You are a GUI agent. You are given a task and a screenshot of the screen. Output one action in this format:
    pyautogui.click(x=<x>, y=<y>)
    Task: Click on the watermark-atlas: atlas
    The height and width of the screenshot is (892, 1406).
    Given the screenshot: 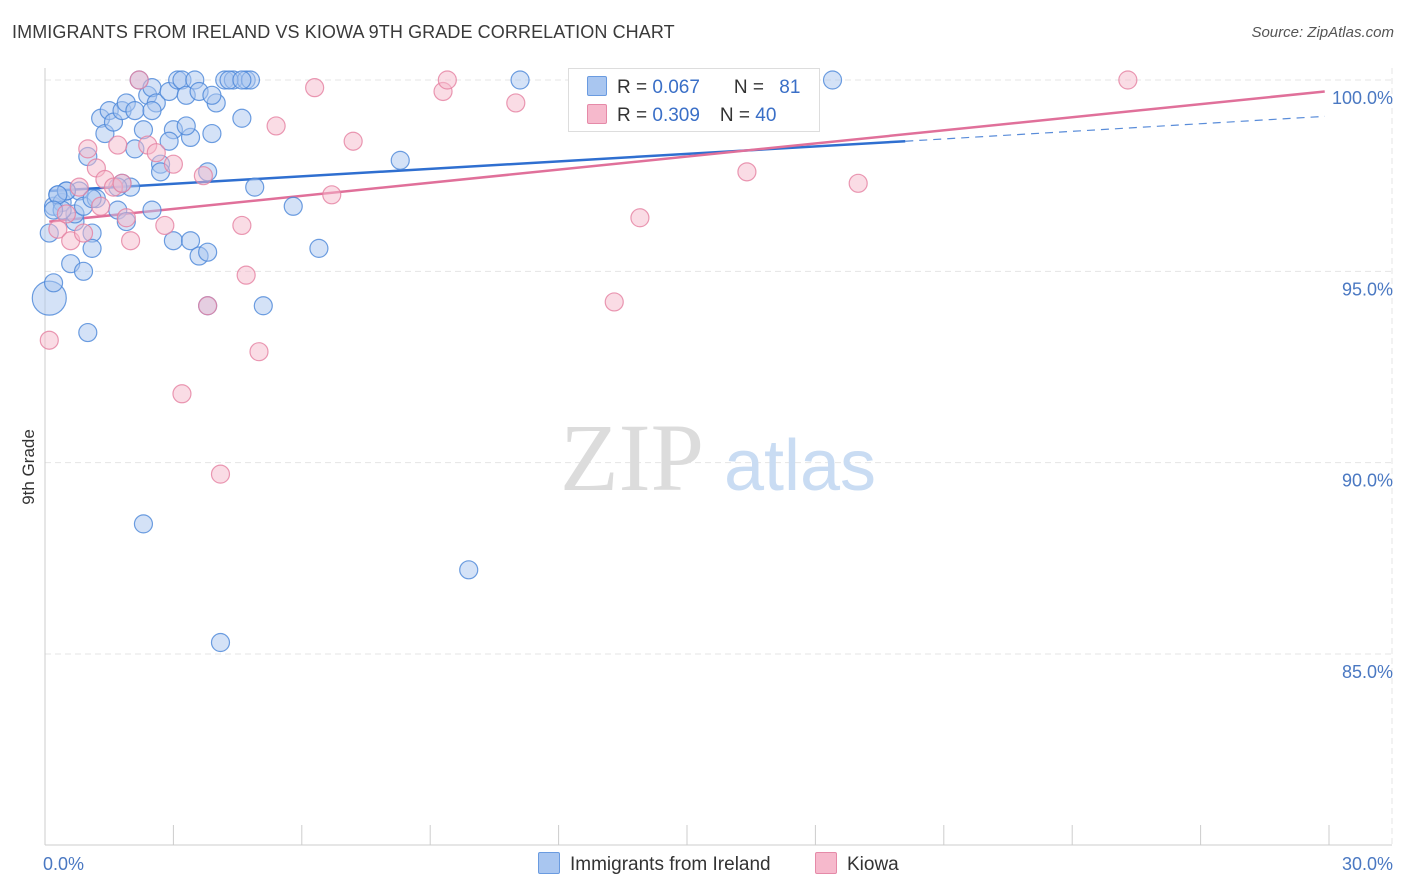 What is the action you would take?
    pyautogui.click(x=800, y=466)
    